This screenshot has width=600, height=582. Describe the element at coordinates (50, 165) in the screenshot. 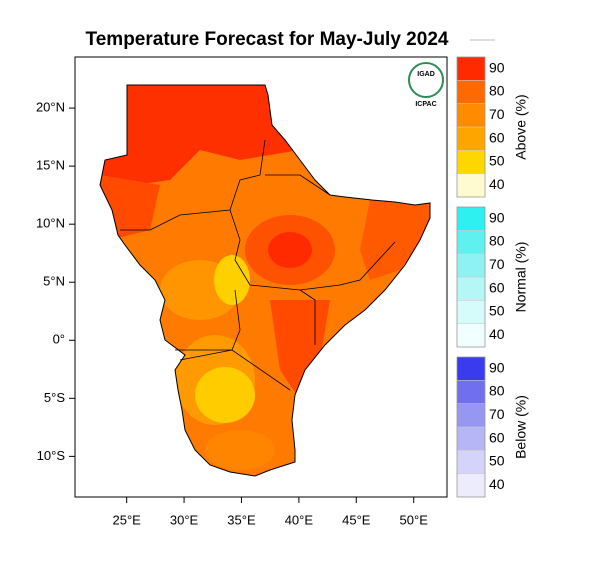

I see `y-tick-label: 15°N` at that location.